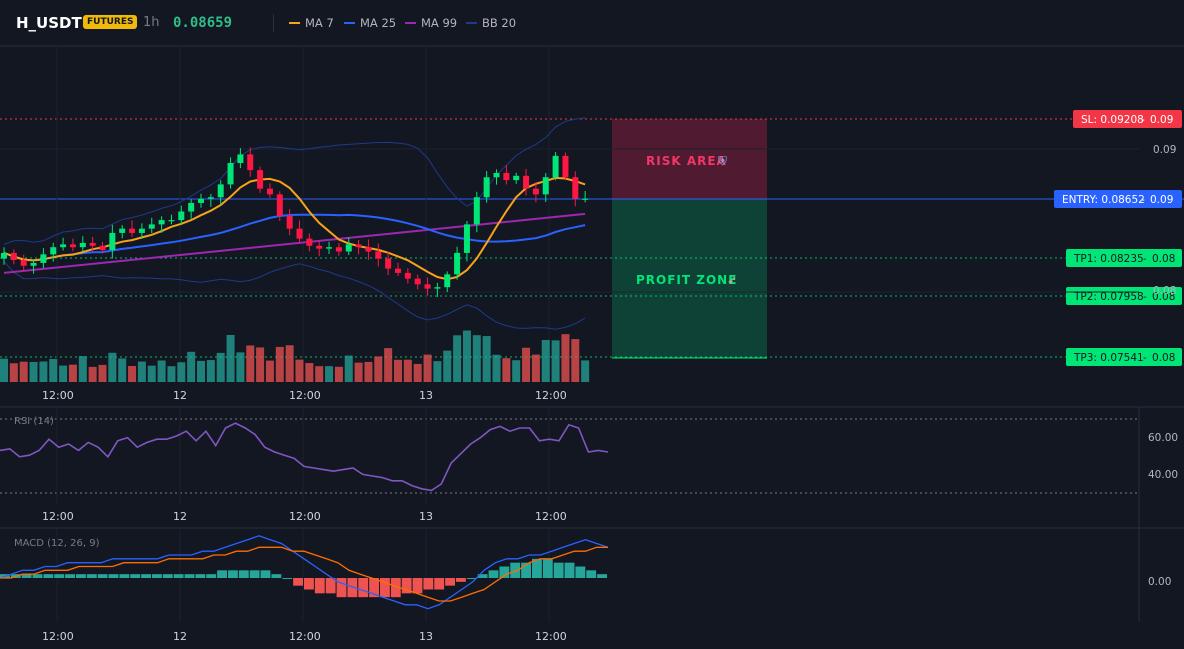  Describe the element at coordinates (49, 23) in the screenshot. I see `symbol-label: H_USDT` at that location.